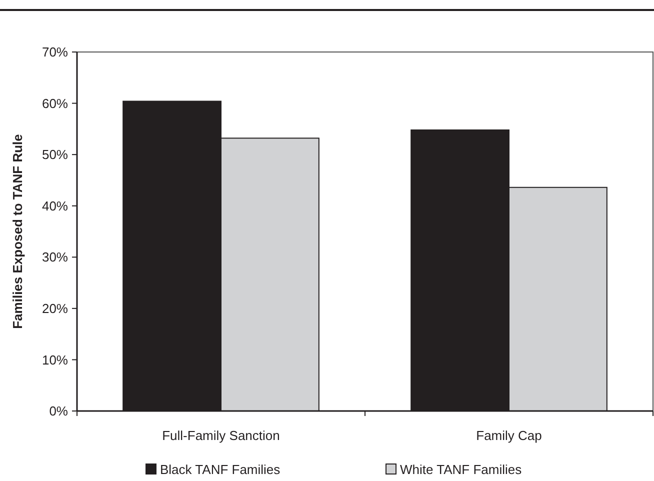 This screenshot has width=654, height=481. Describe the element at coordinates (221, 435) in the screenshot. I see `x-tick-label: Full-Family Sanction` at that location.